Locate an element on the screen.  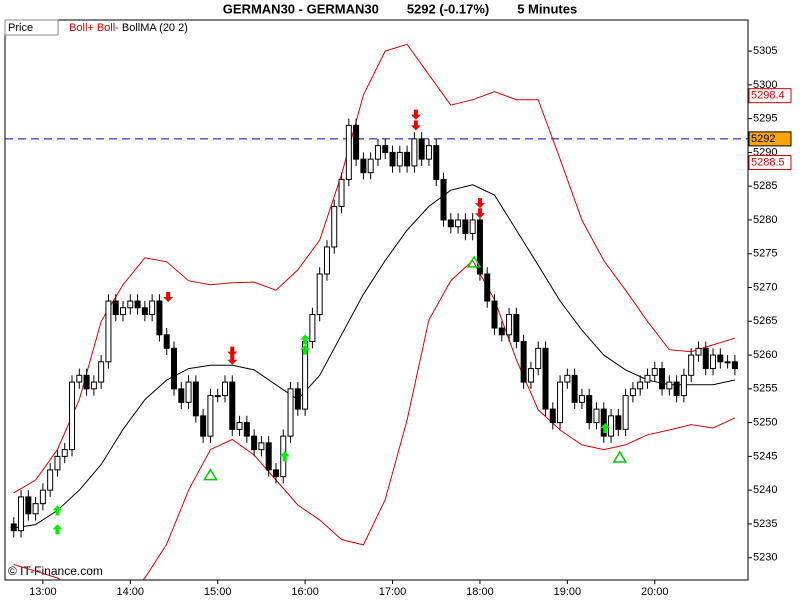
y-tick-label: 5270 is located at coordinates (765, 287).